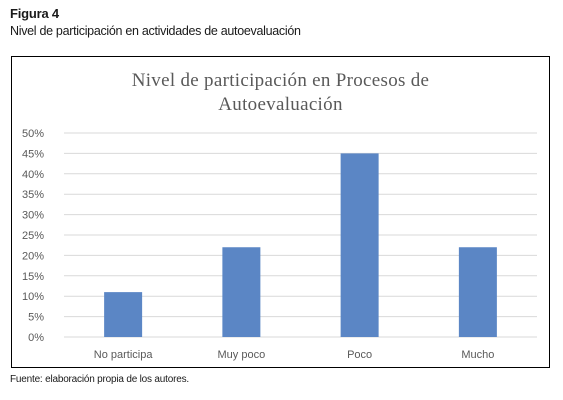  What do you see at coordinates (477, 355) in the screenshot?
I see `x-tick-label: Mucho` at bounding box center [477, 355].